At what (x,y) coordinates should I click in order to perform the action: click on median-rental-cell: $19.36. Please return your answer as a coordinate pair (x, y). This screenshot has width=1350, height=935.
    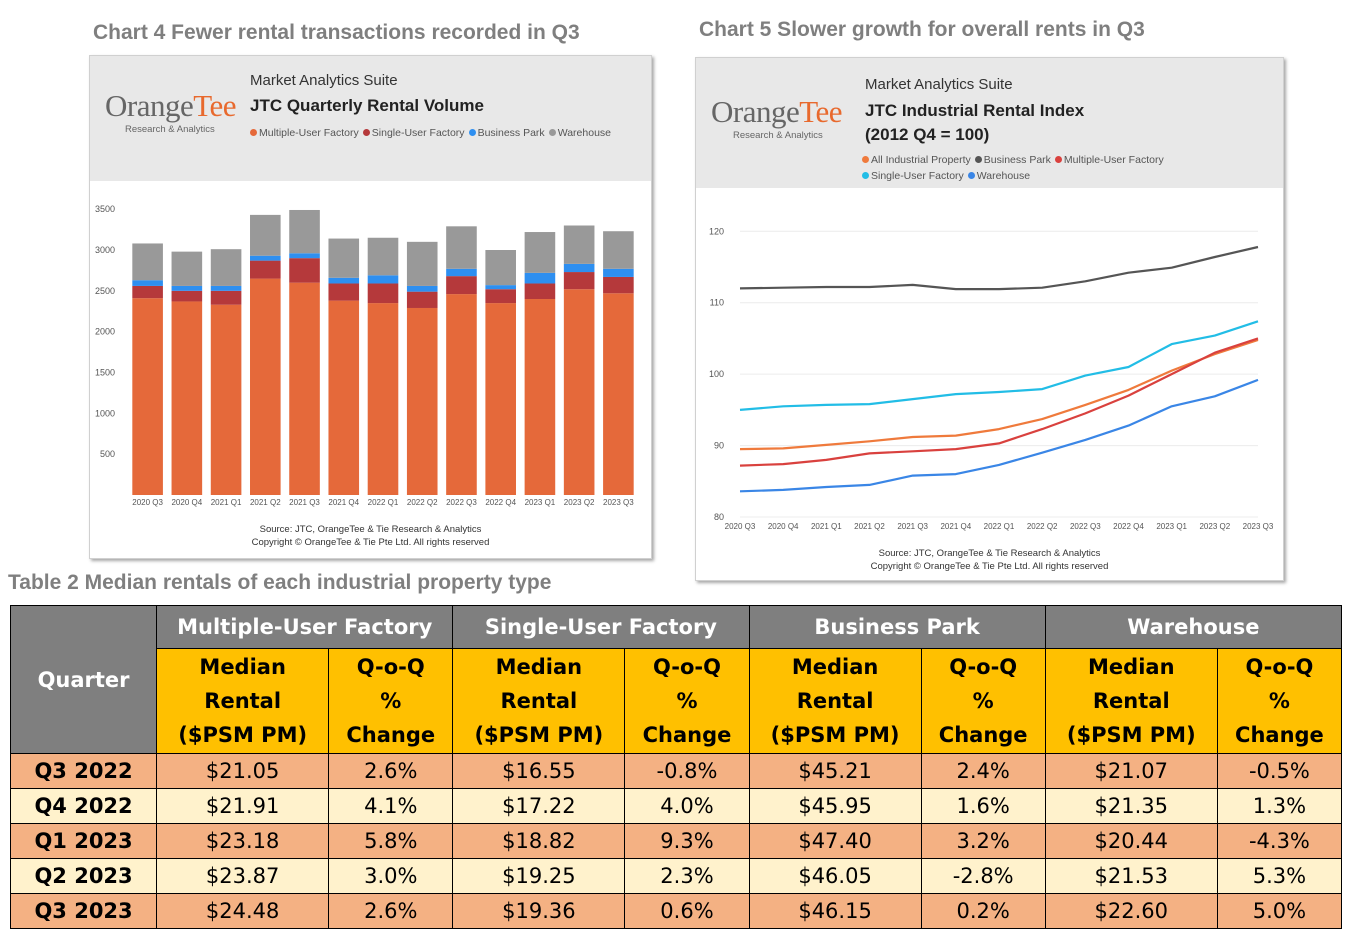
    Looking at the image, I should click on (539, 911).